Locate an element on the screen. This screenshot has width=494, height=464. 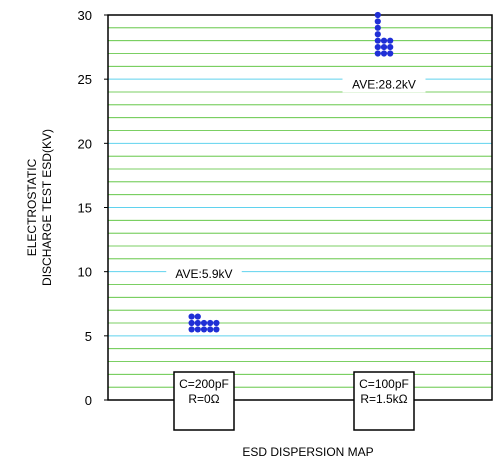
y-axis-title: ELECTROSTATIC DISCHARGE TEST ESD(KV) is located at coordinates (39, 207).